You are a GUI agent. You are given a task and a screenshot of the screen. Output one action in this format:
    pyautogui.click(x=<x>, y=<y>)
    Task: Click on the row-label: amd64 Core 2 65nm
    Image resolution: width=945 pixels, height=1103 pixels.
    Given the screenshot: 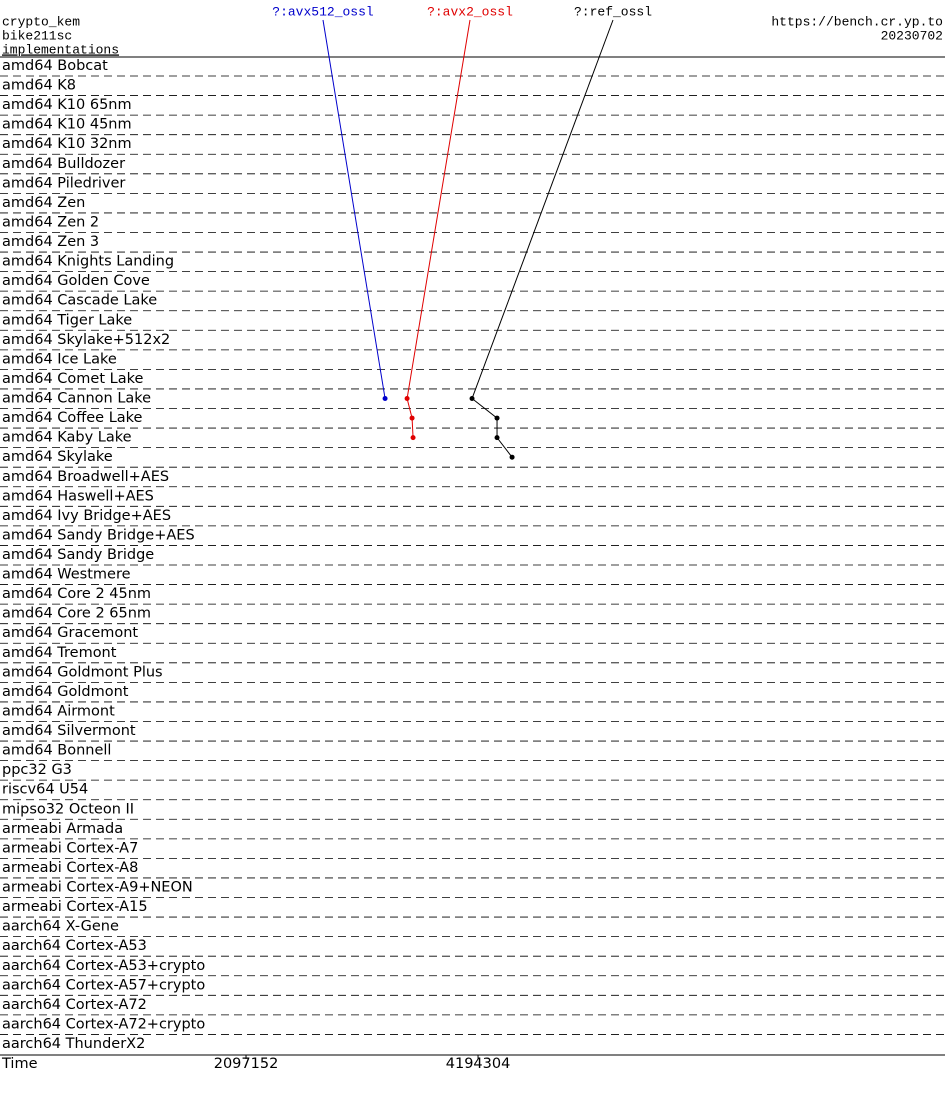 What is the action you would take?
    pyautogui.click(x=76, y=614)
    